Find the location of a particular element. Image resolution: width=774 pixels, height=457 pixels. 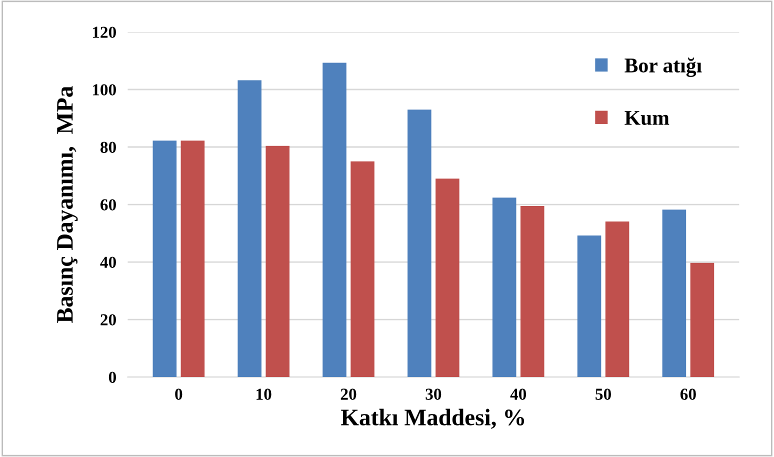

x-tick-label: 30 is located at coordinates (434, 394).